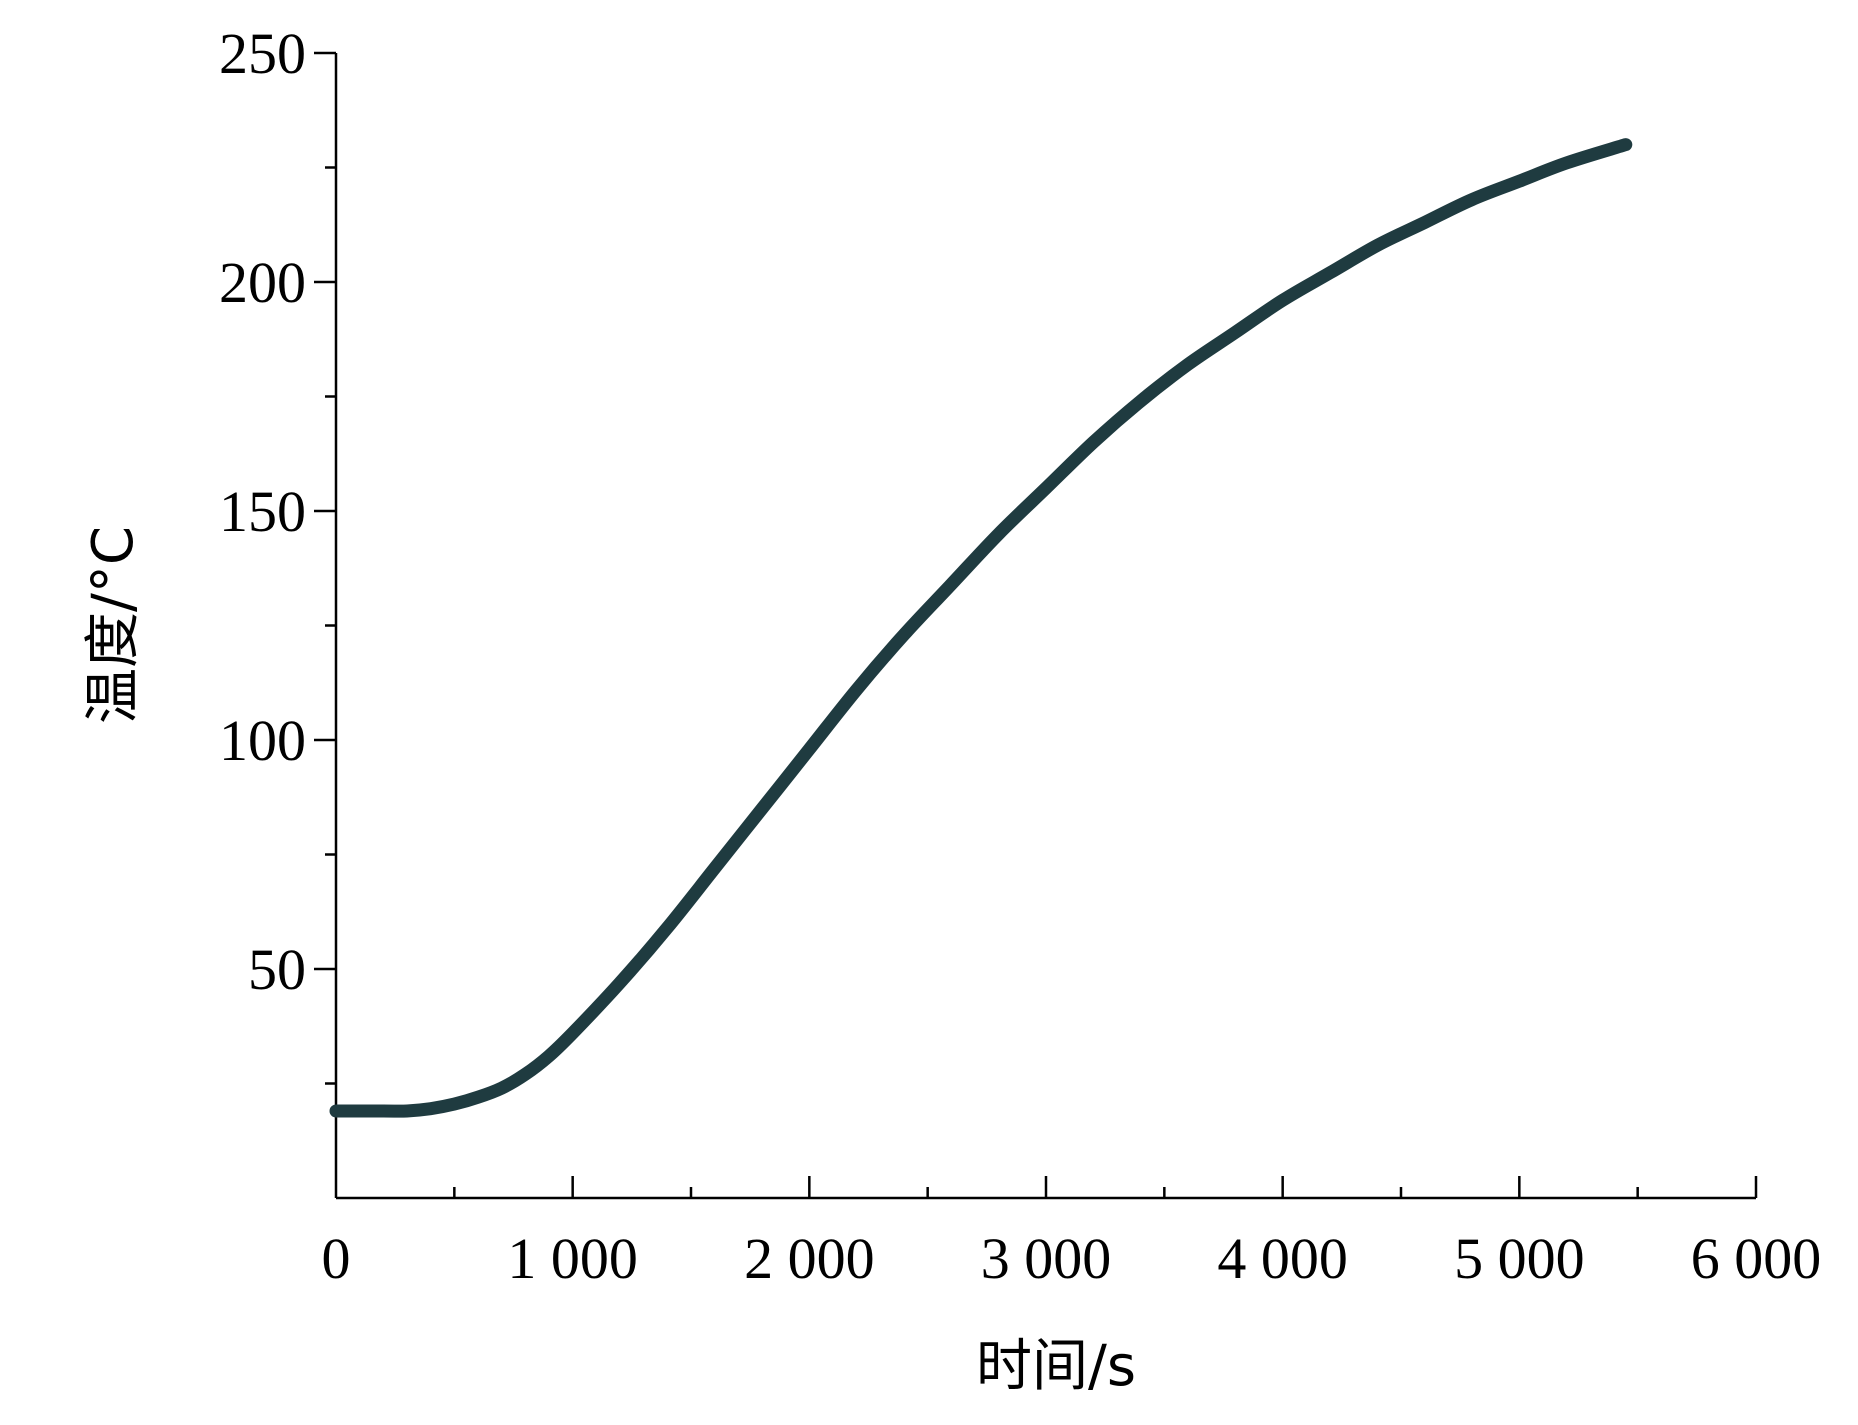 The image size is (1858, 1425). I want to click on y-tick-label: 150, so click(262, 511).